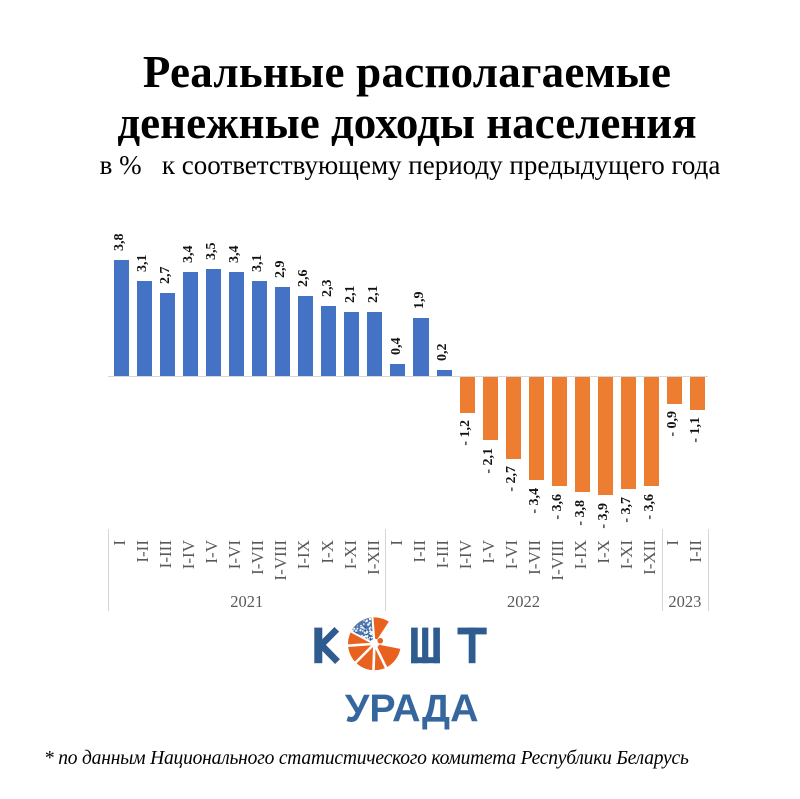 The image size is (800, 799). Describe the element at coordinates (412, 708) in the screenshot. I see `svg-text: УРАДА` at that location.